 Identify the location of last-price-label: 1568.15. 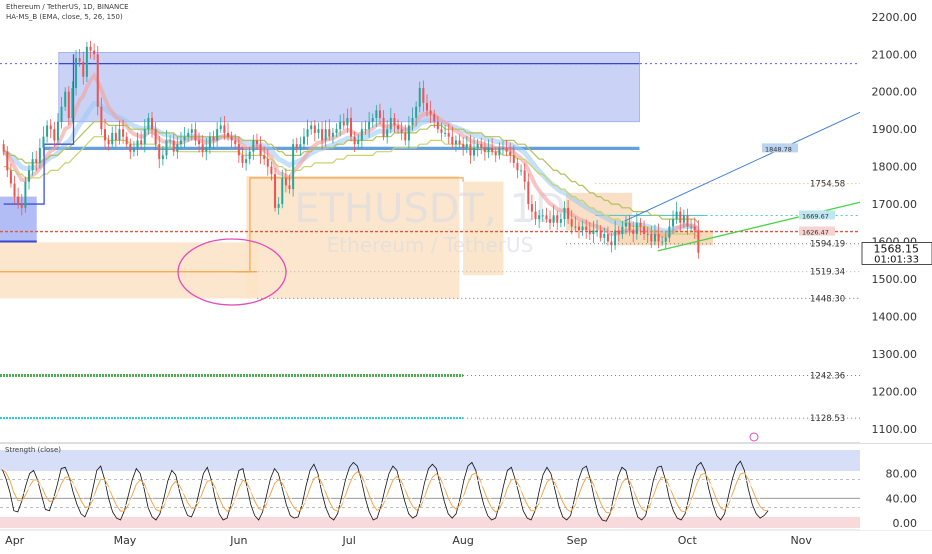
(897, 248).